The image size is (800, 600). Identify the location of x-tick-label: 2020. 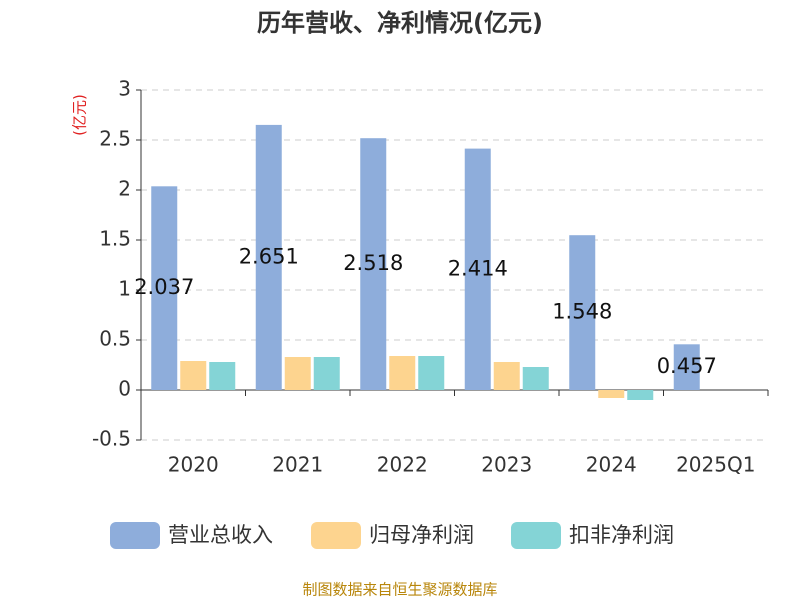
(193, 465).